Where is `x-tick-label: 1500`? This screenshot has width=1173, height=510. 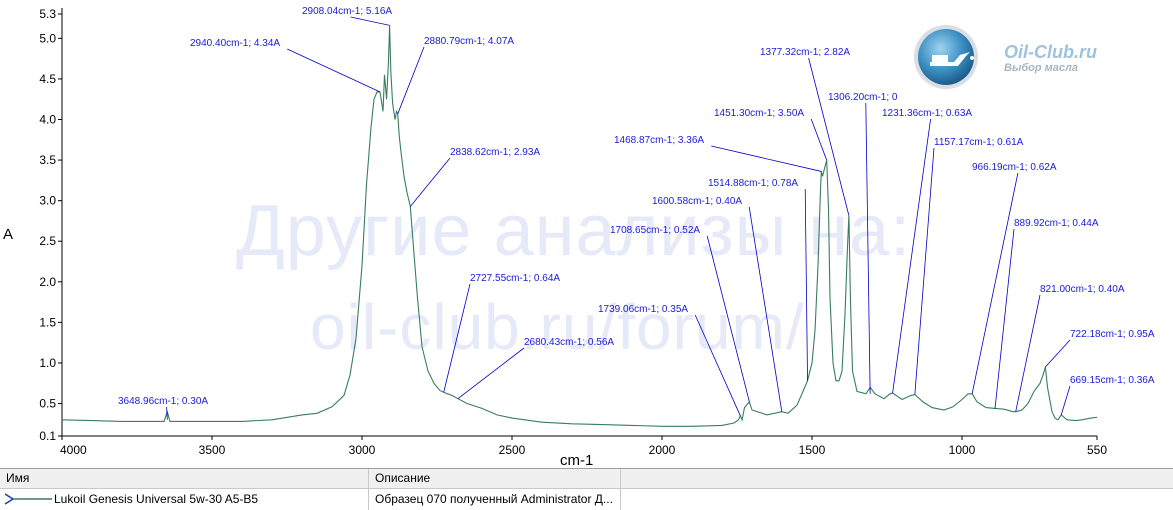 x-tick-label: 1500 is located at coordinates (812, 450).